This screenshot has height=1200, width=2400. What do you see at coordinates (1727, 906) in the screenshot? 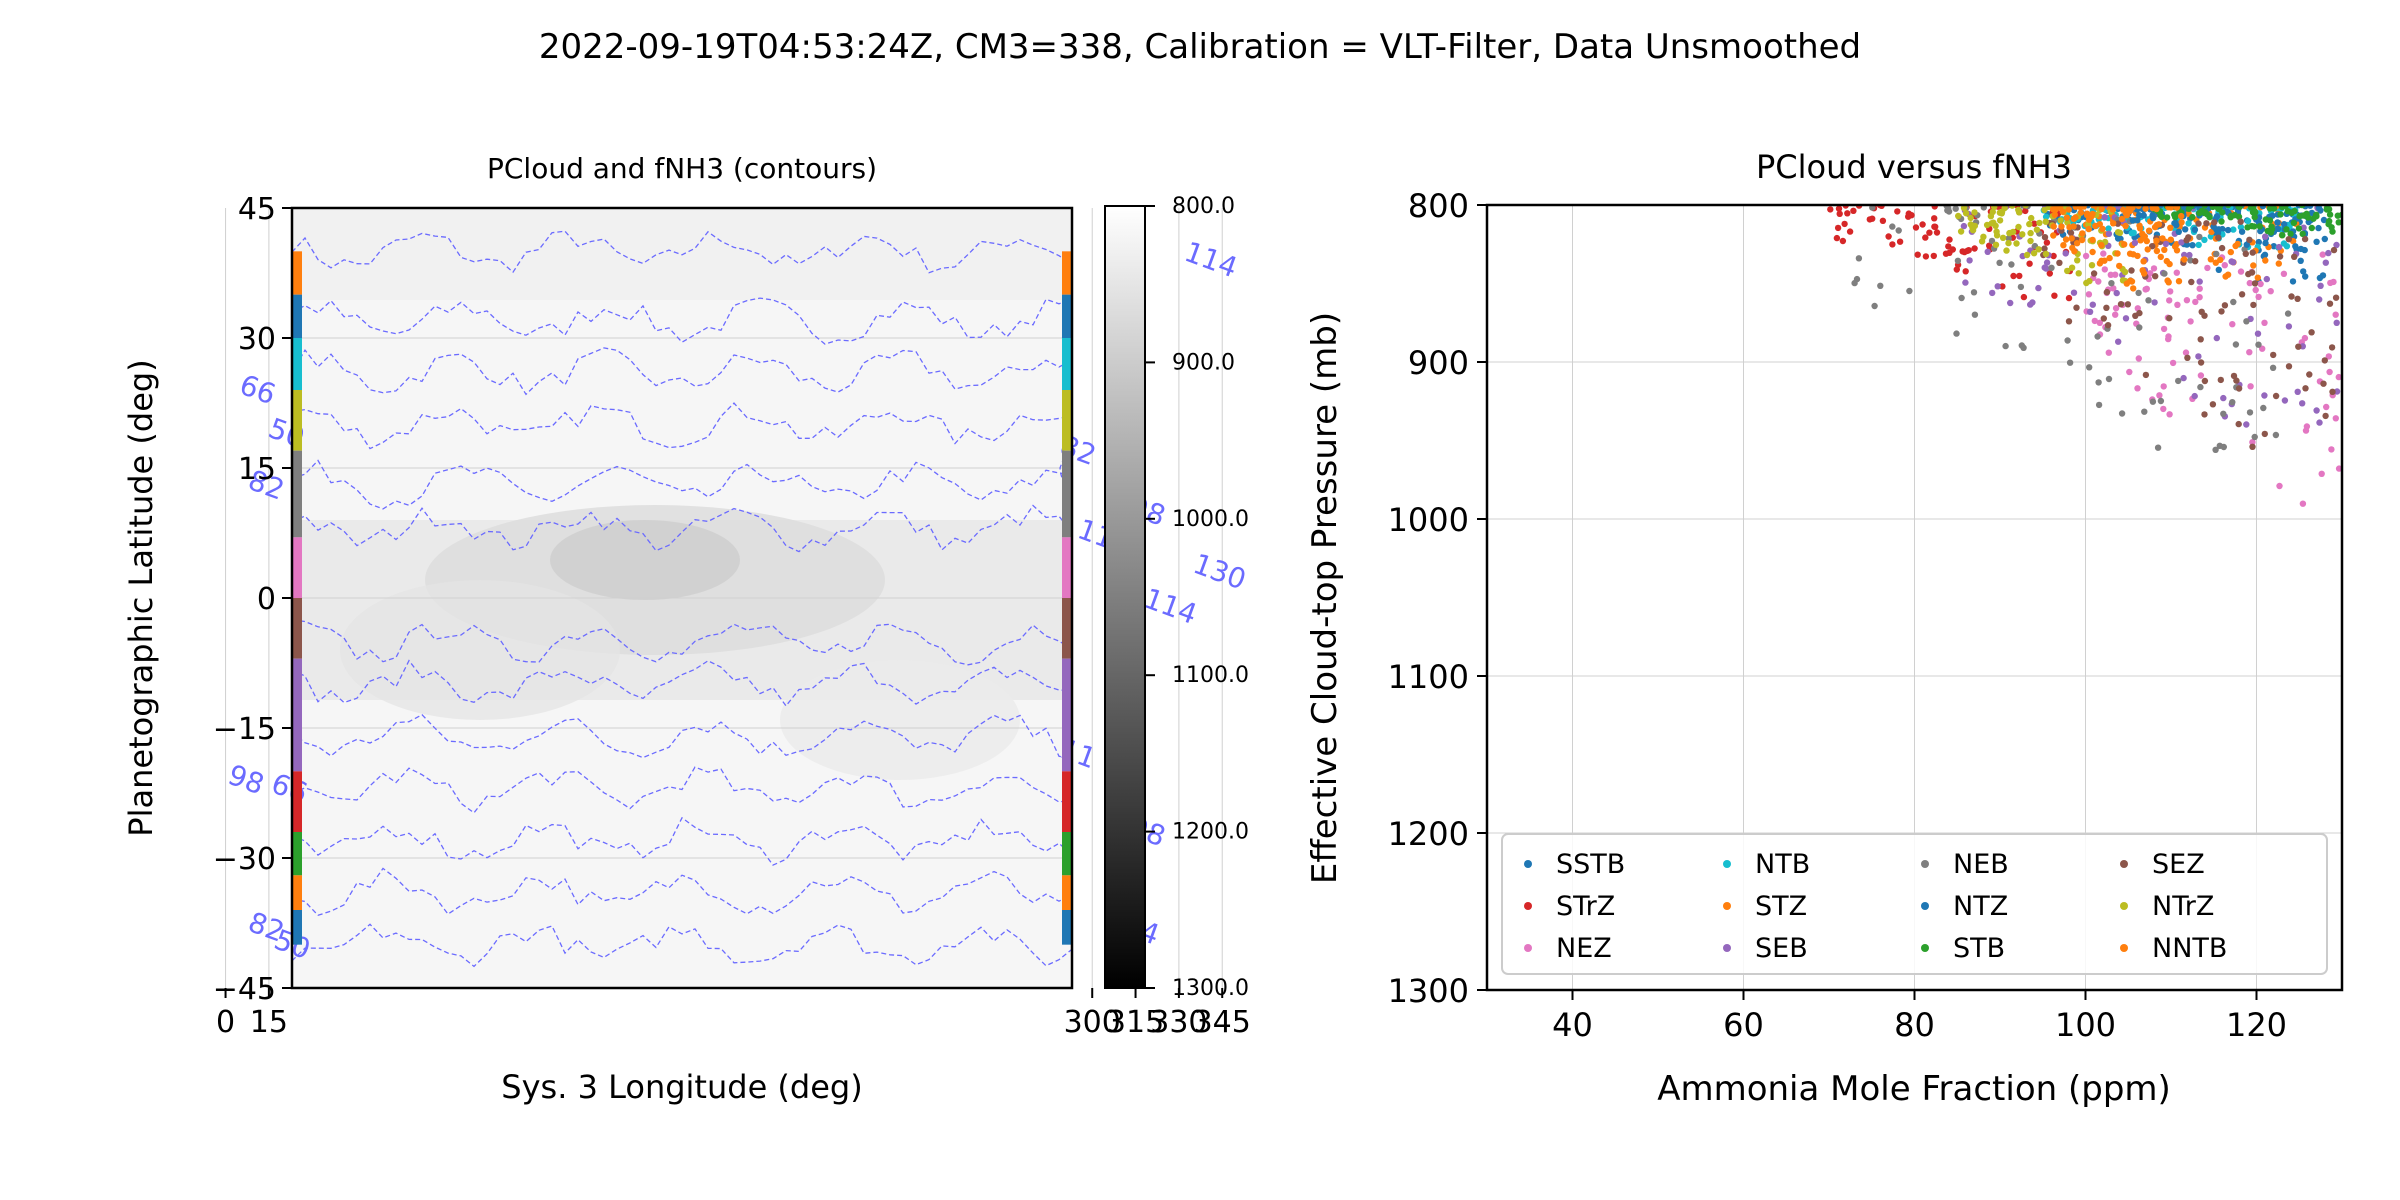
I see `legend-marker-stz` at bounding box center [1727, 906].